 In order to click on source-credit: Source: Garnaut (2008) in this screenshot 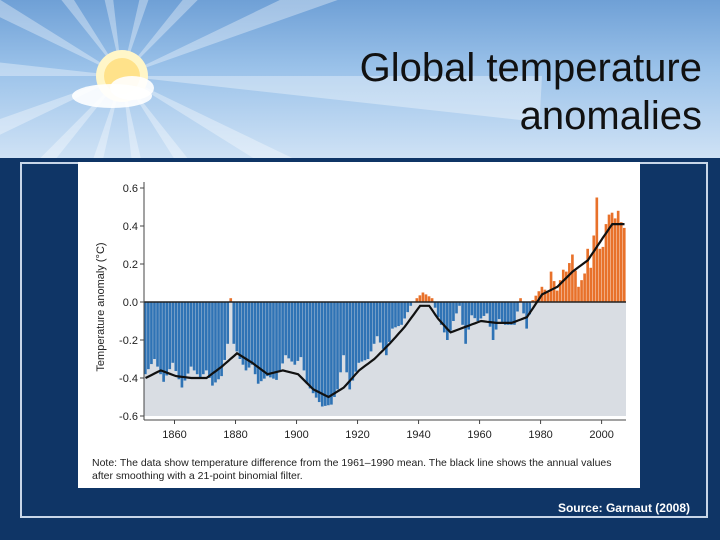, I will do `click(623, 508)`.